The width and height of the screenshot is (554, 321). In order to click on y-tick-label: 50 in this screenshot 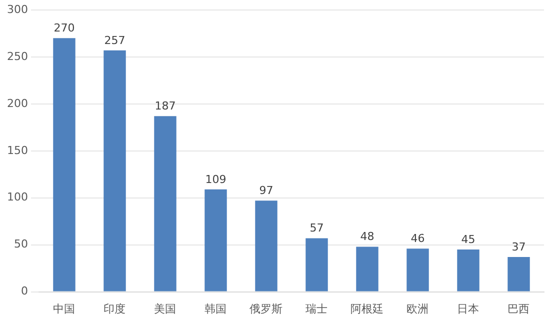, I will do `click(21, 244)`.